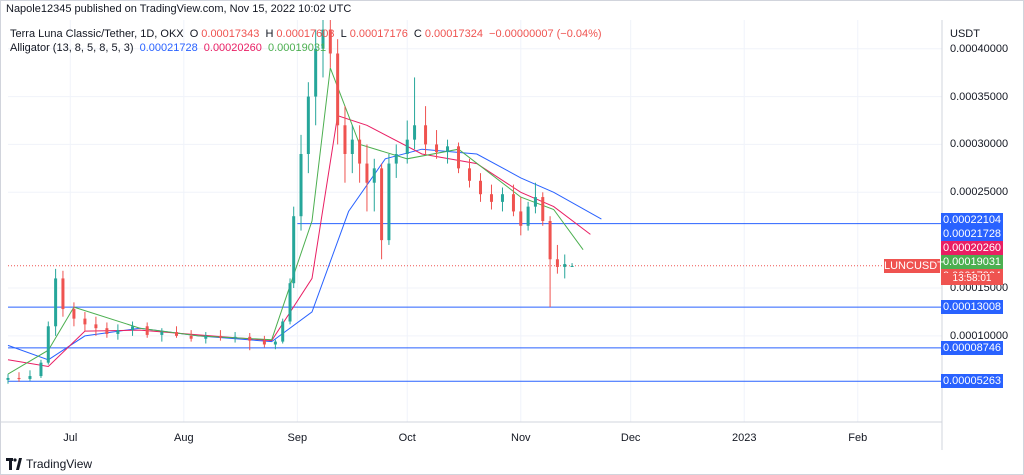 The width and height of the screenshot is (1024, 475). What do you see at coordinates (972, 307) in the screenshot?
I see `price-box-label: 0.00013008` at bounding box center [972, 307].